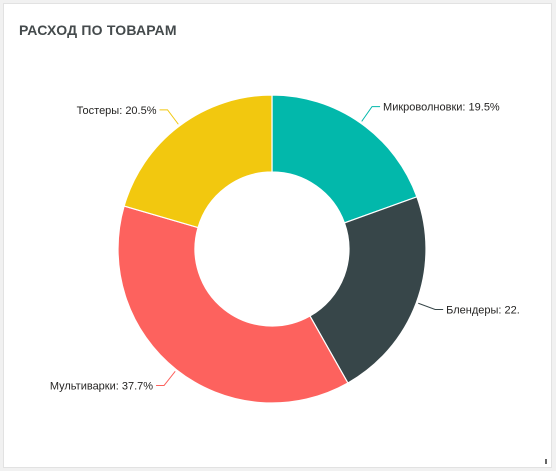 Image resolution: width=556 pixels, height=471 pixels. Describe the element at coordinates (441, 108) in the screenshot. I see `slice-label-0: Микроволновки: 19.5%` at that location.